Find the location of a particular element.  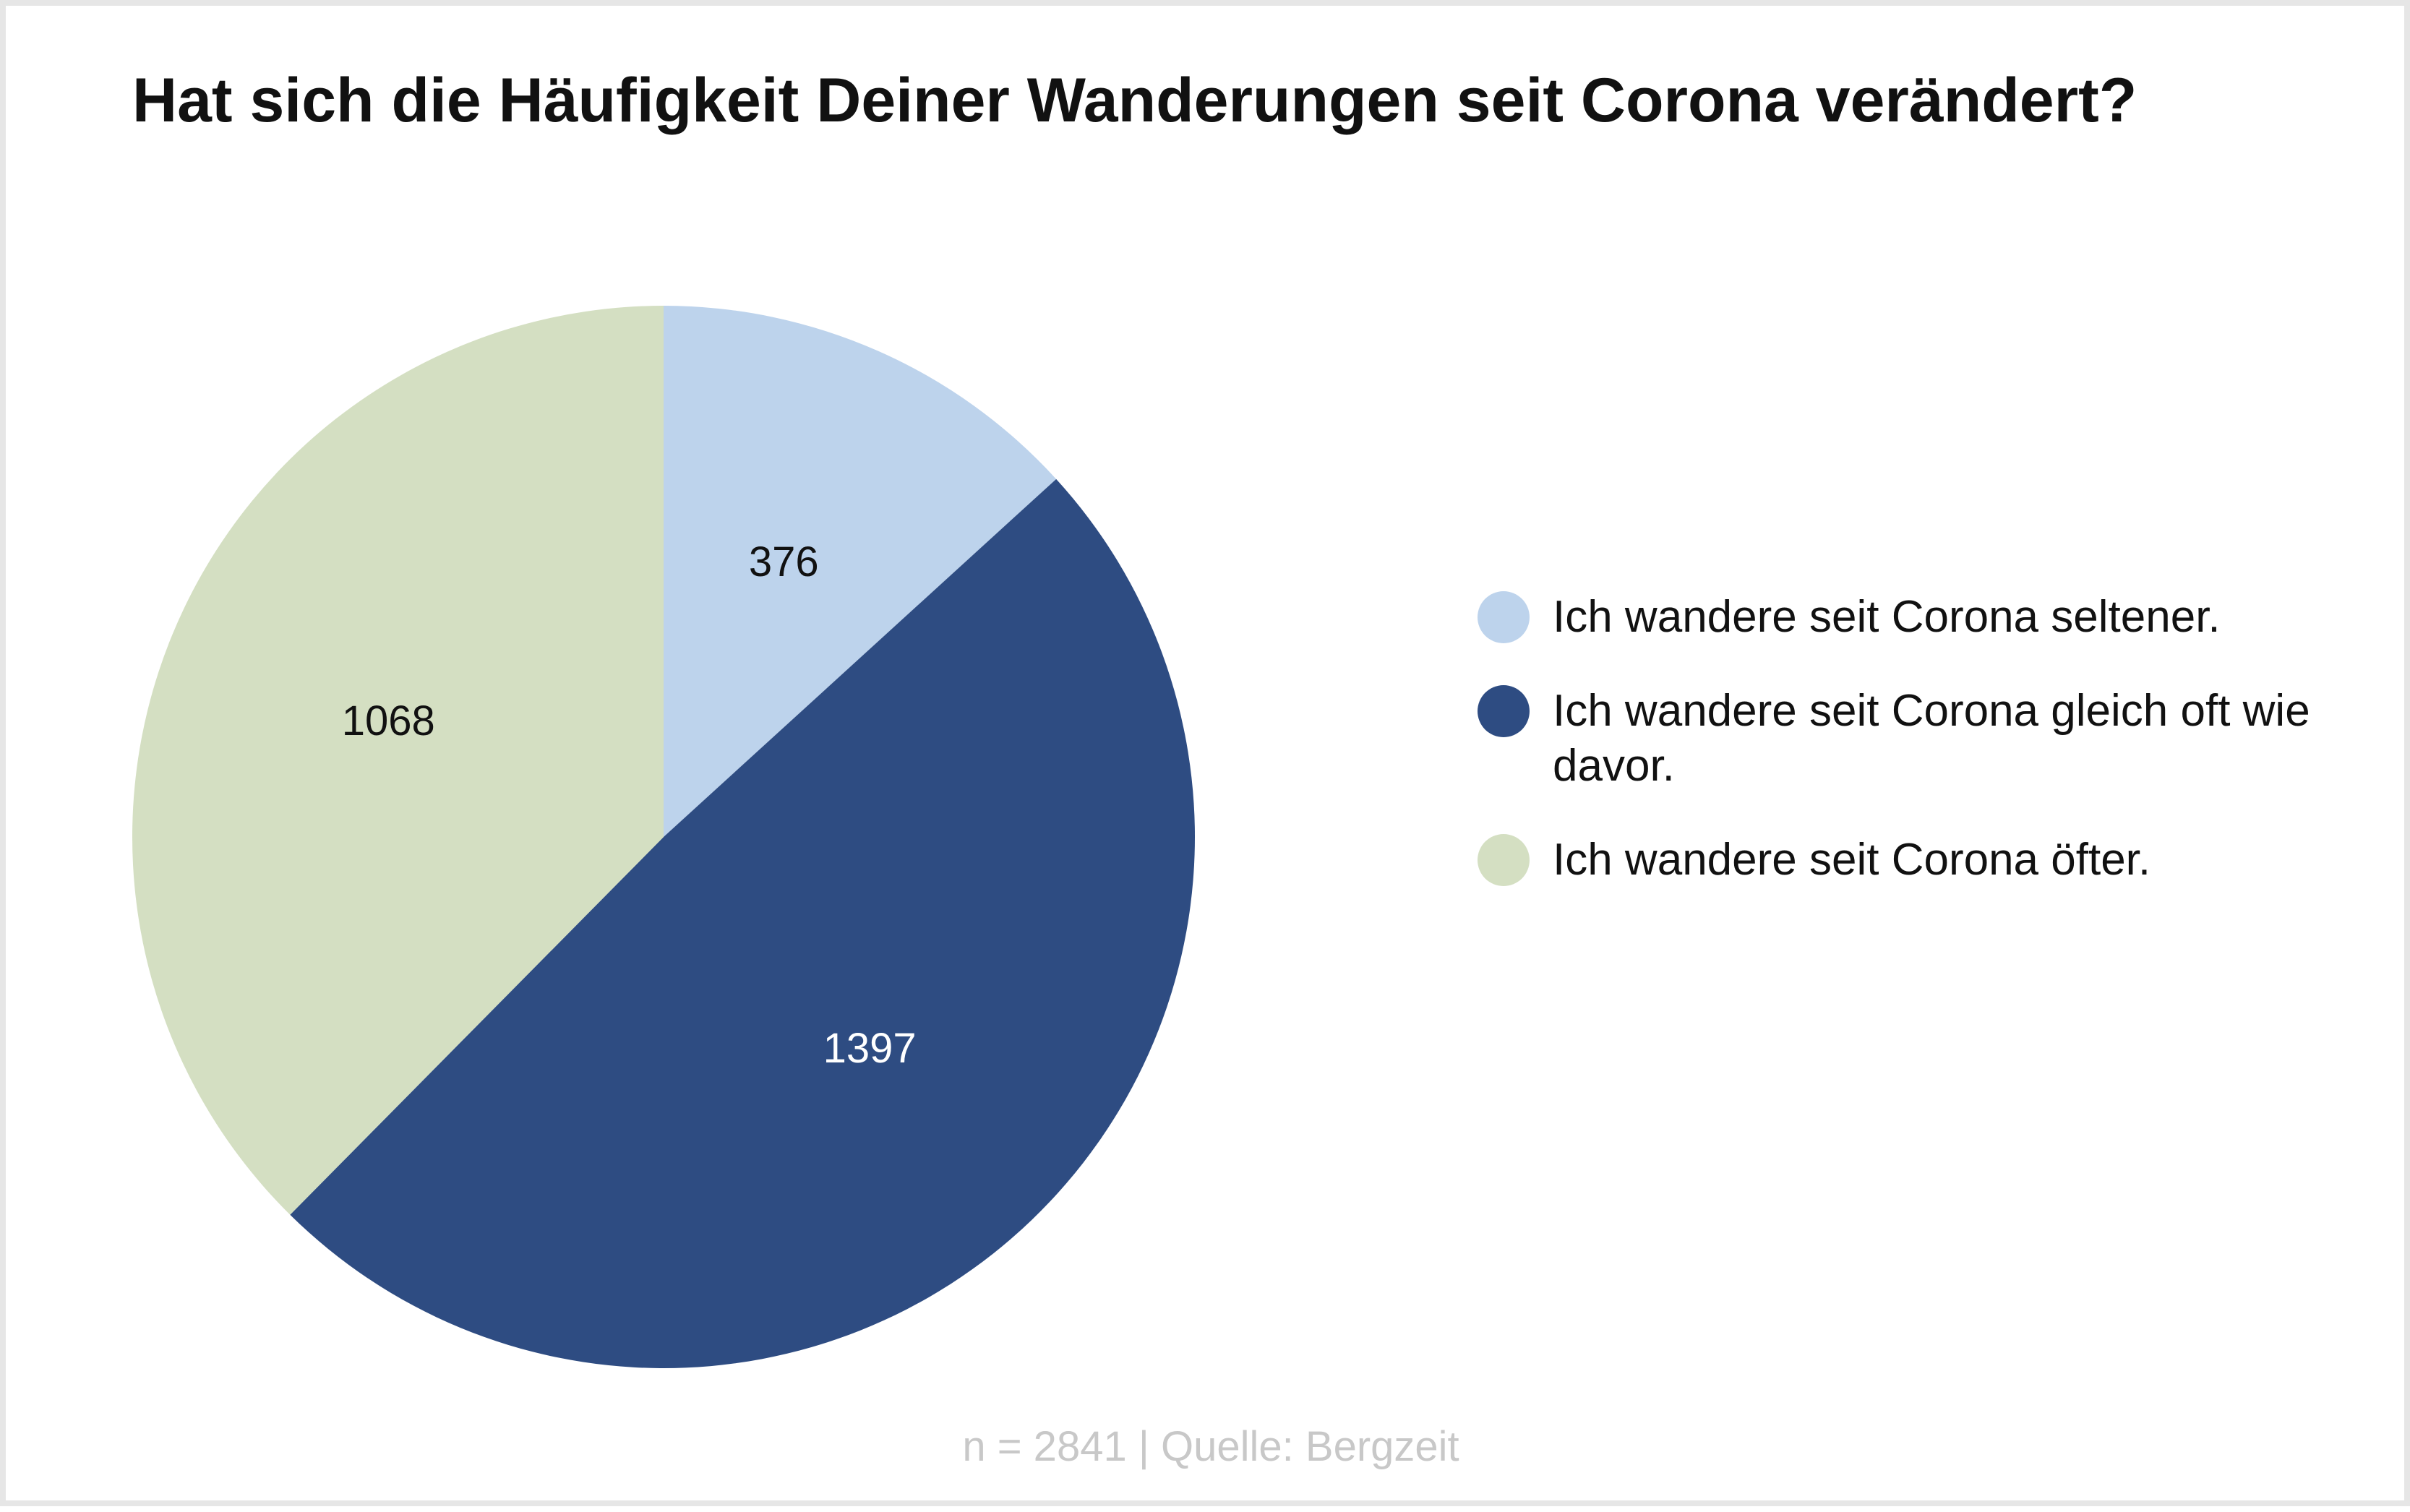

legend-item-seltener: Ich wandere seit Corona seltener. is located at coordinates (1911, 617).